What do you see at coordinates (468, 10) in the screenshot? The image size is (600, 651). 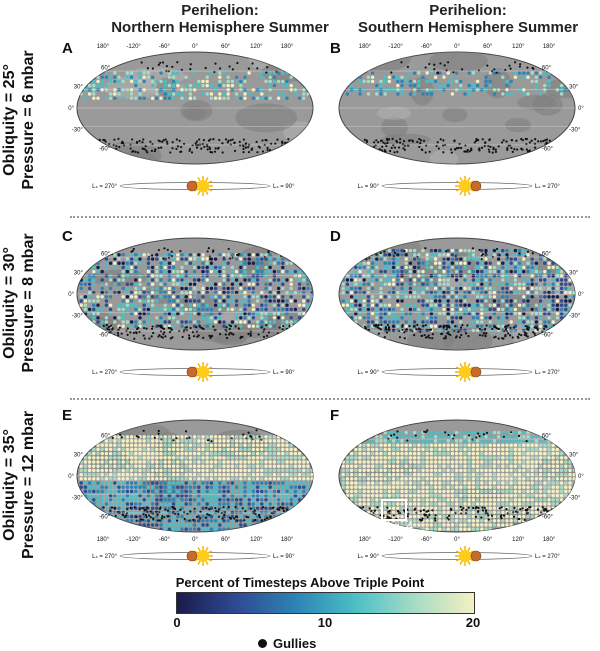 I see `column-header-line1: Perihelion:` at bounding box center [468, 10].